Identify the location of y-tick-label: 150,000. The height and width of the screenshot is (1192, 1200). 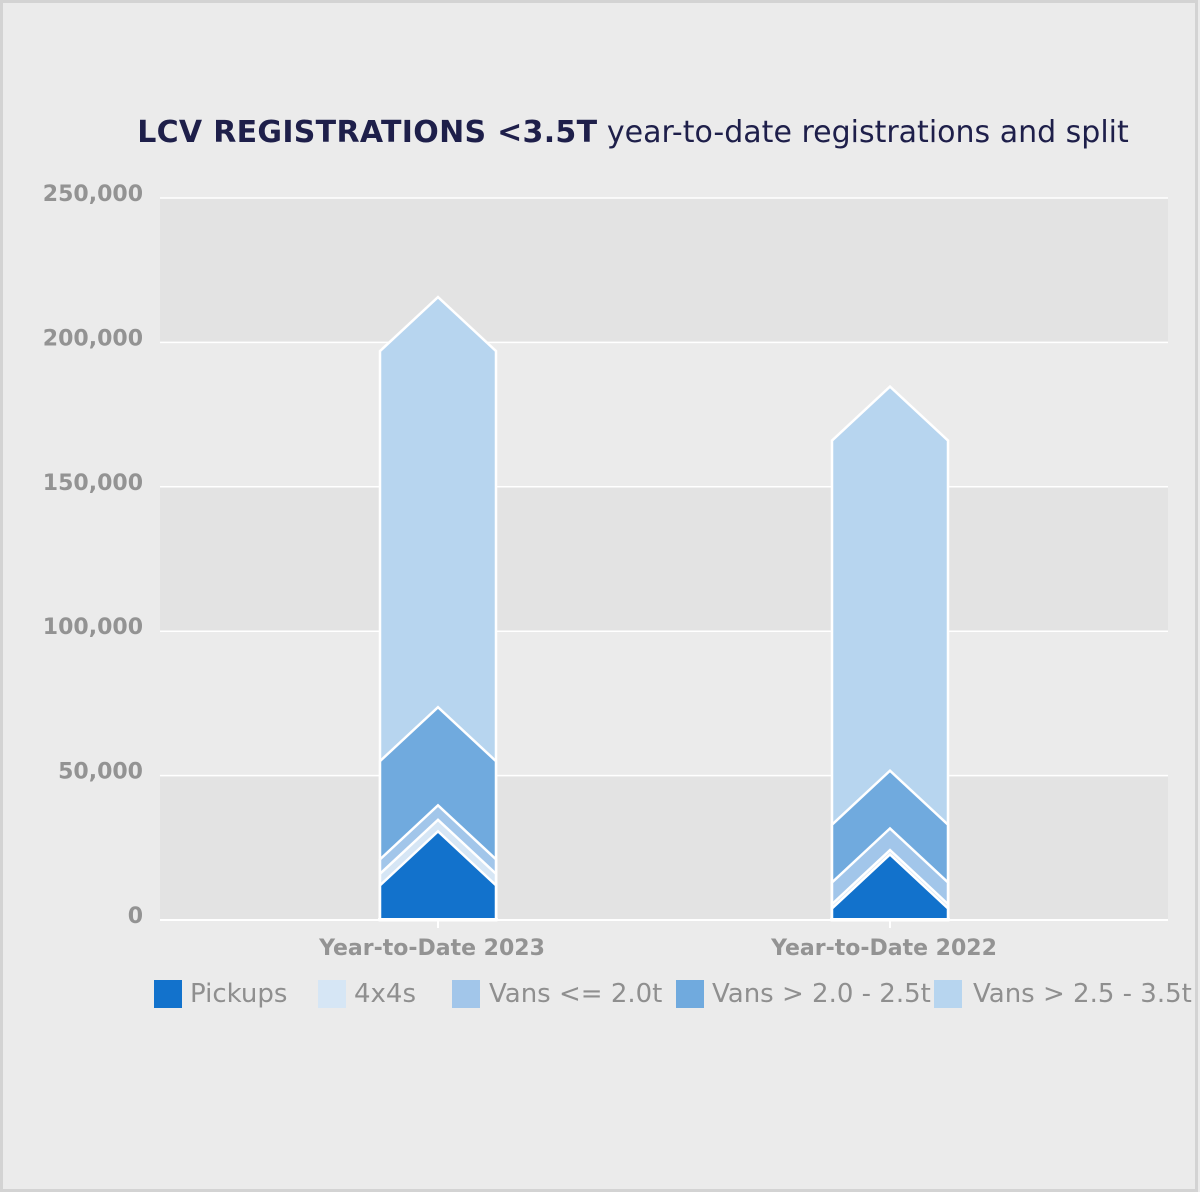
(93, 483).